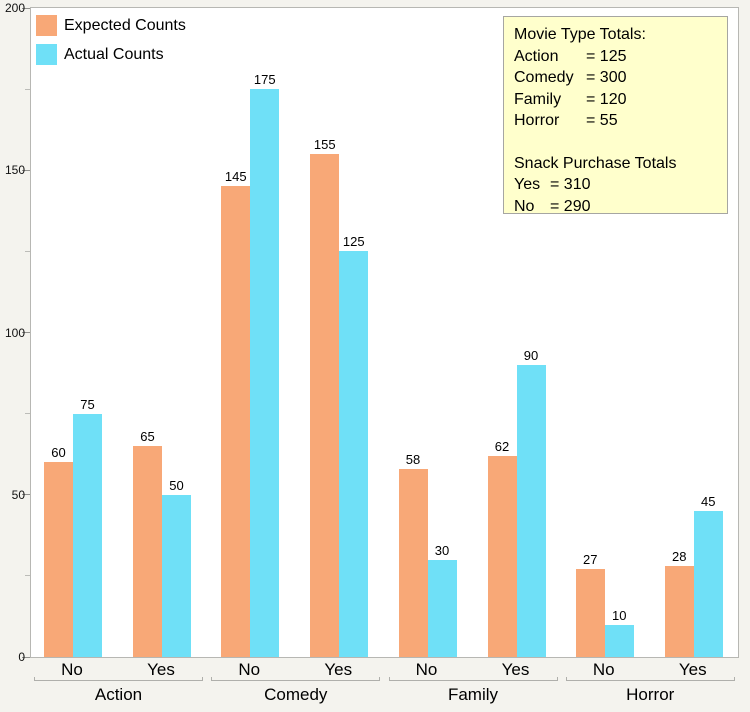 This screenshot has height=712, width=750. I want to click on bar-value-label: 65, so click(147, 437).